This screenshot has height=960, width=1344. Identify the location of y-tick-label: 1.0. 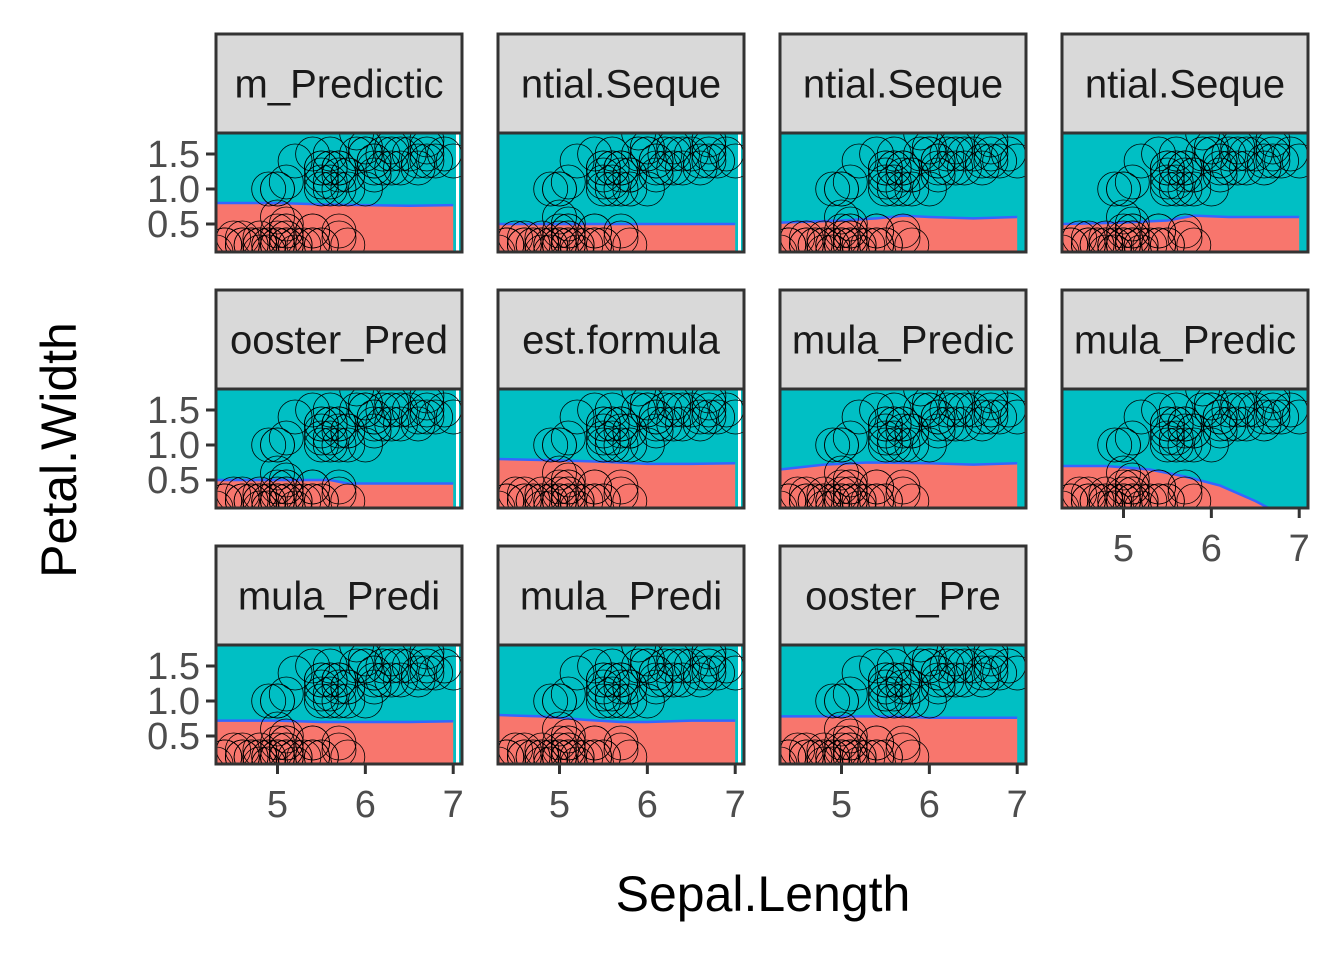
(173, 702).